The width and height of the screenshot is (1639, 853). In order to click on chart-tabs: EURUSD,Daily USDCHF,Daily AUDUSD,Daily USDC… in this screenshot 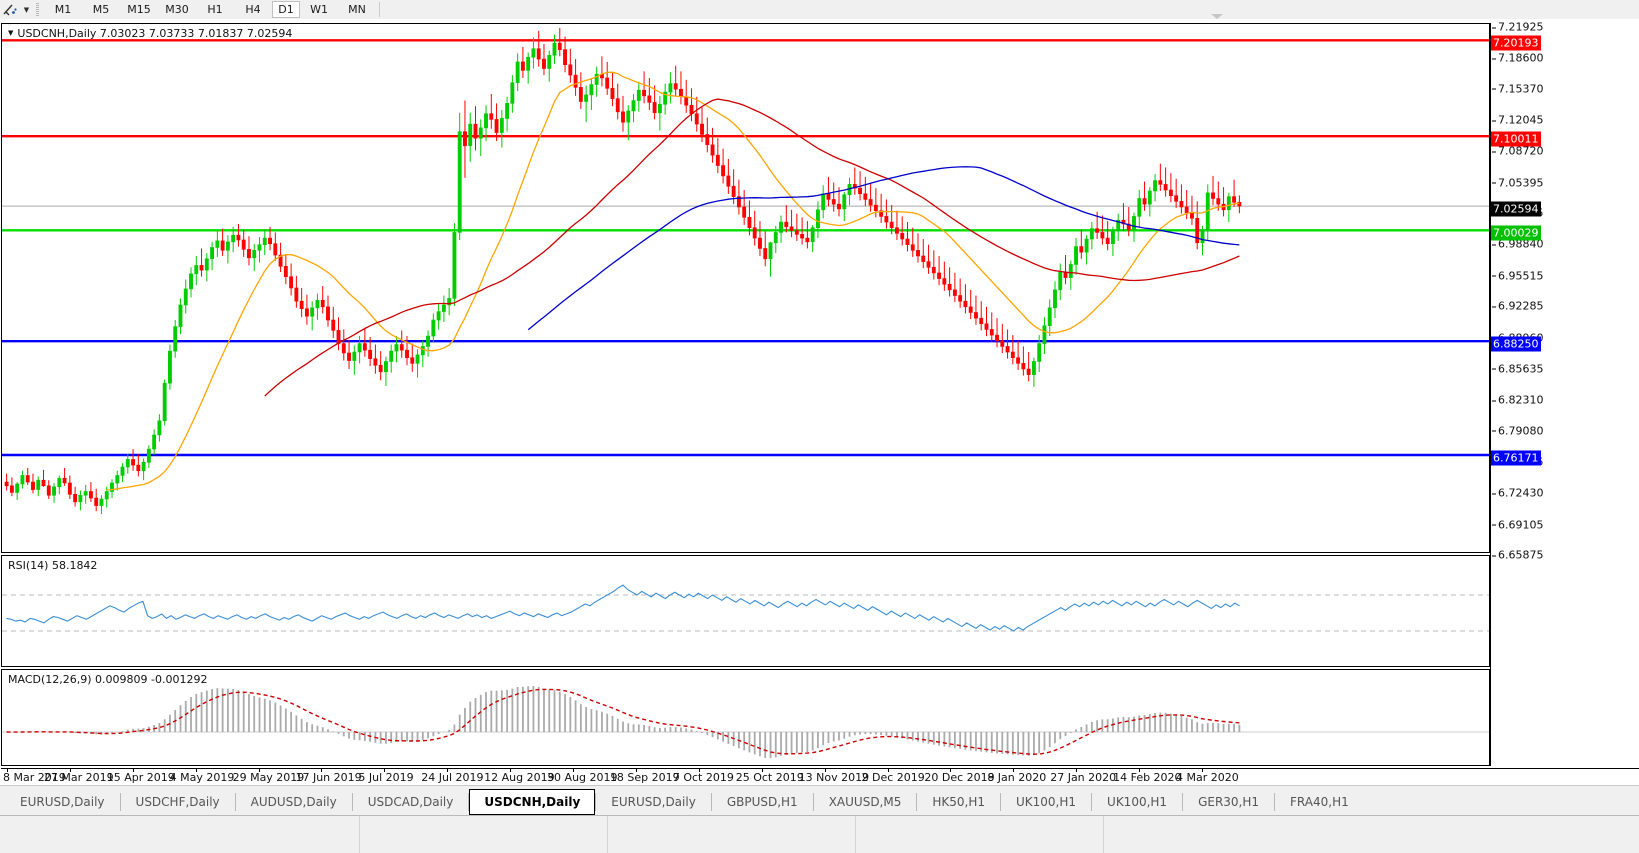, I will do `click(684, 802)`.